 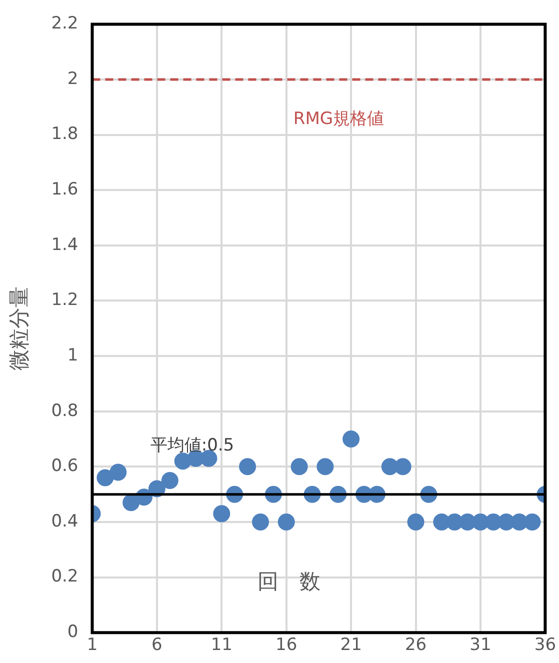 What do you see at coordinates (351, 645) in the screenshot?
I see `x-tick-label: 21` at bounding box center [351, 645].